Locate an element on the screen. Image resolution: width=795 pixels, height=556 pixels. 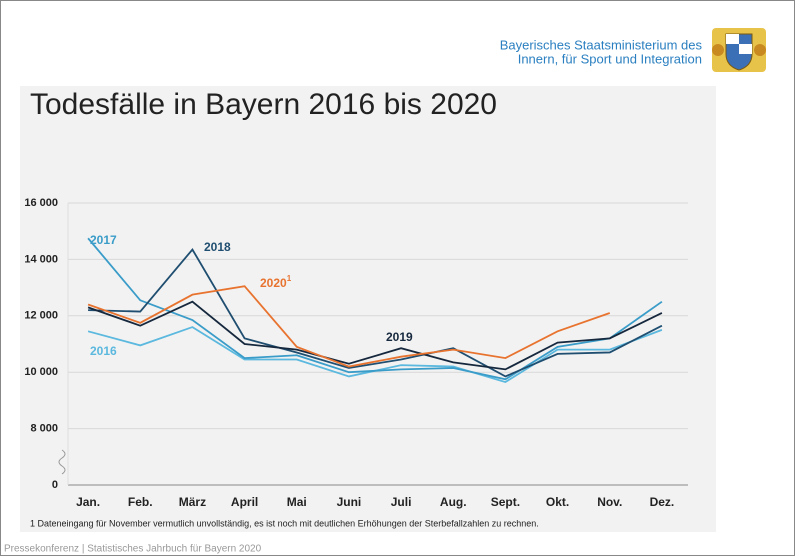
x-tick-label: Jan. is located at coordinates (88, 502).